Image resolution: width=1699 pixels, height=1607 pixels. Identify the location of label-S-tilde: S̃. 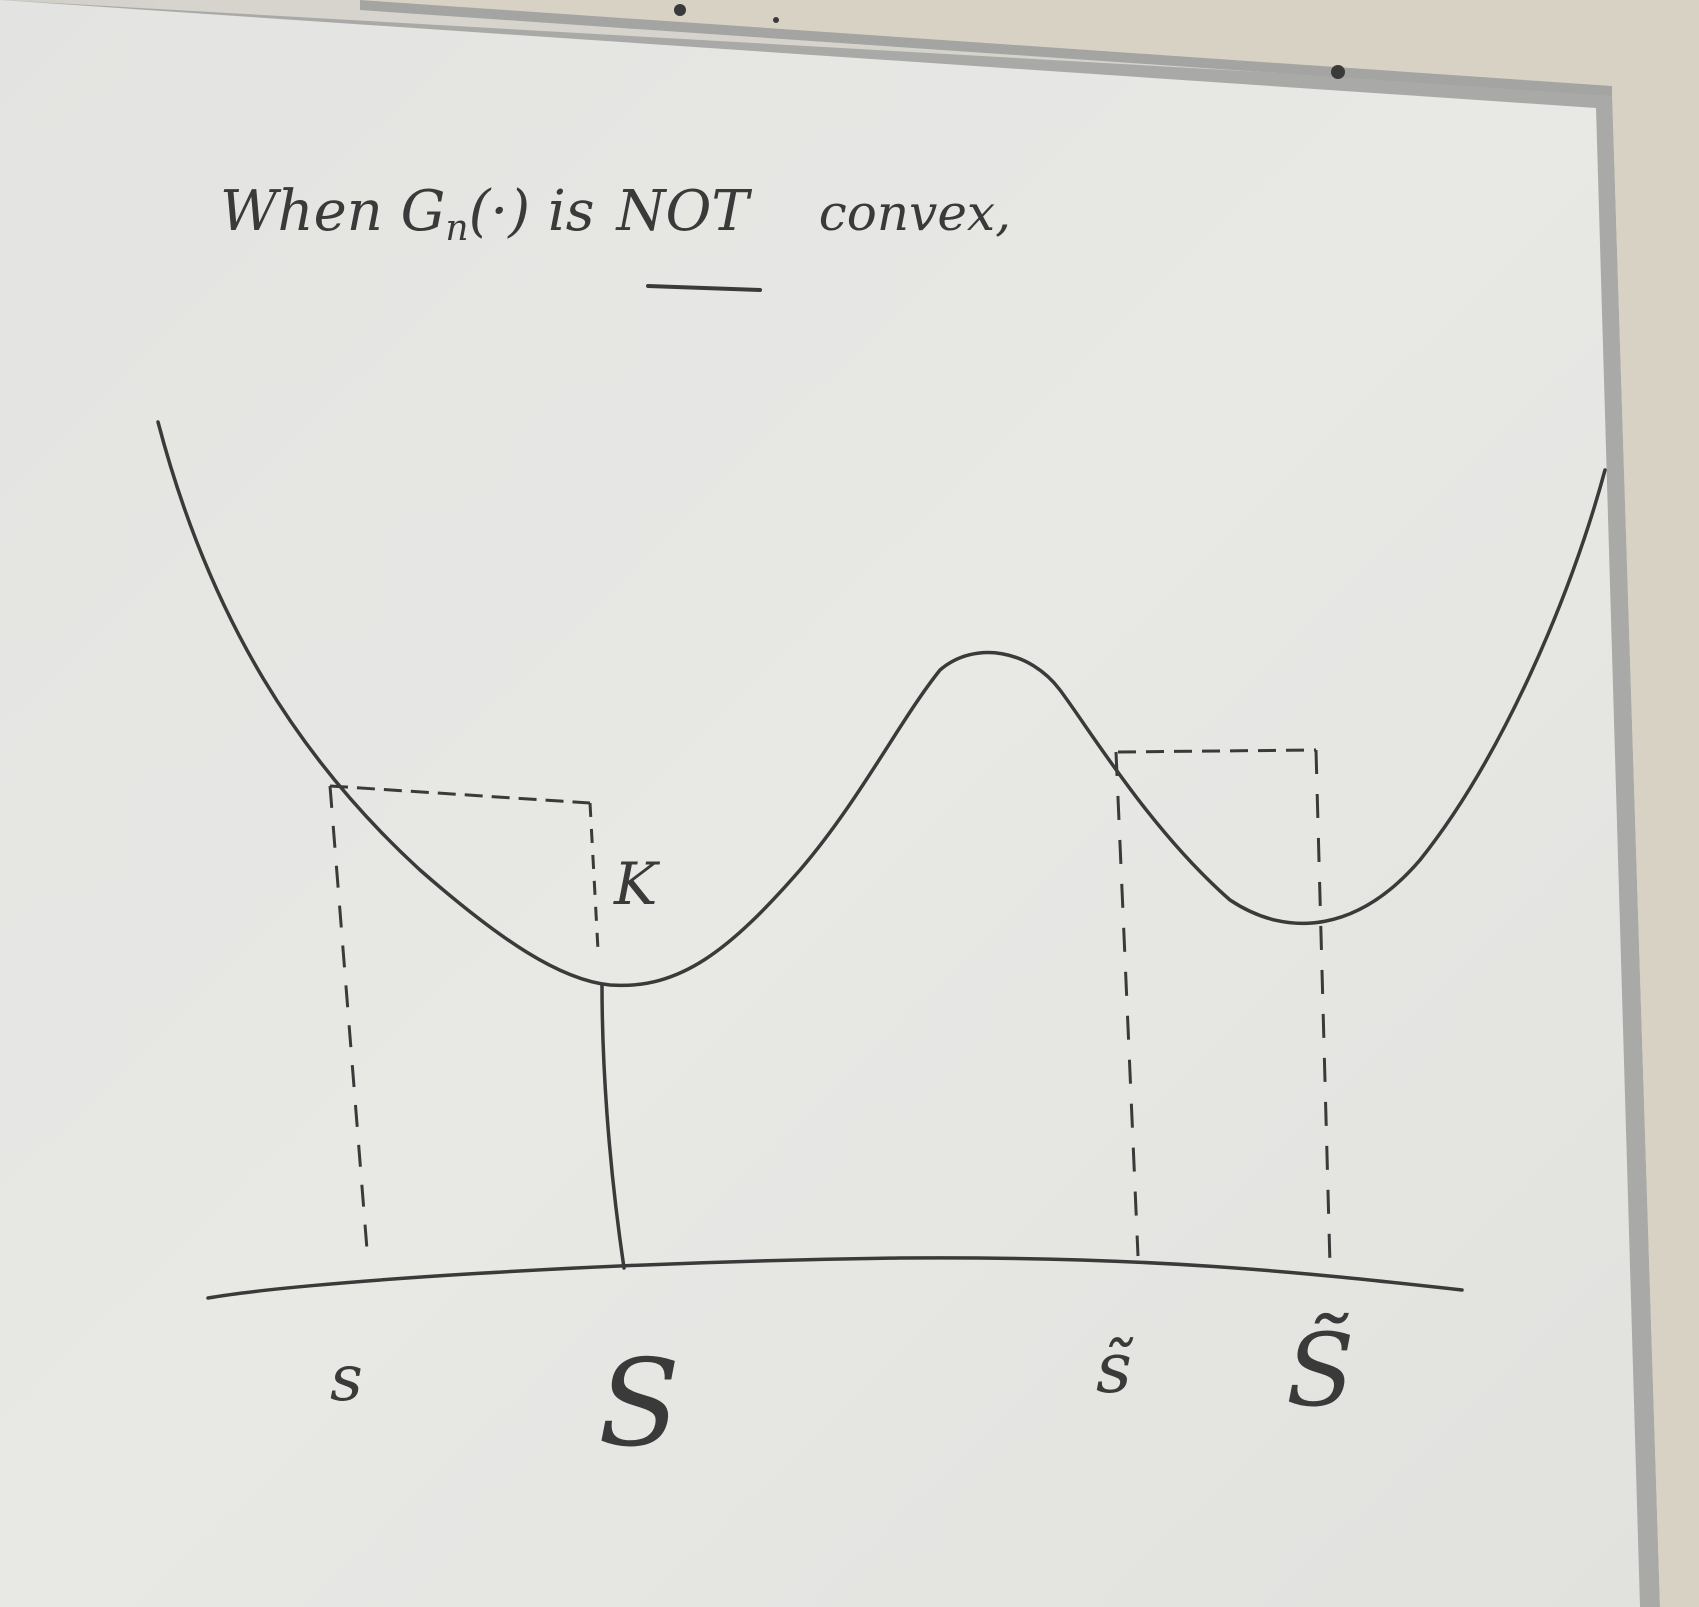
(1320, 1370).